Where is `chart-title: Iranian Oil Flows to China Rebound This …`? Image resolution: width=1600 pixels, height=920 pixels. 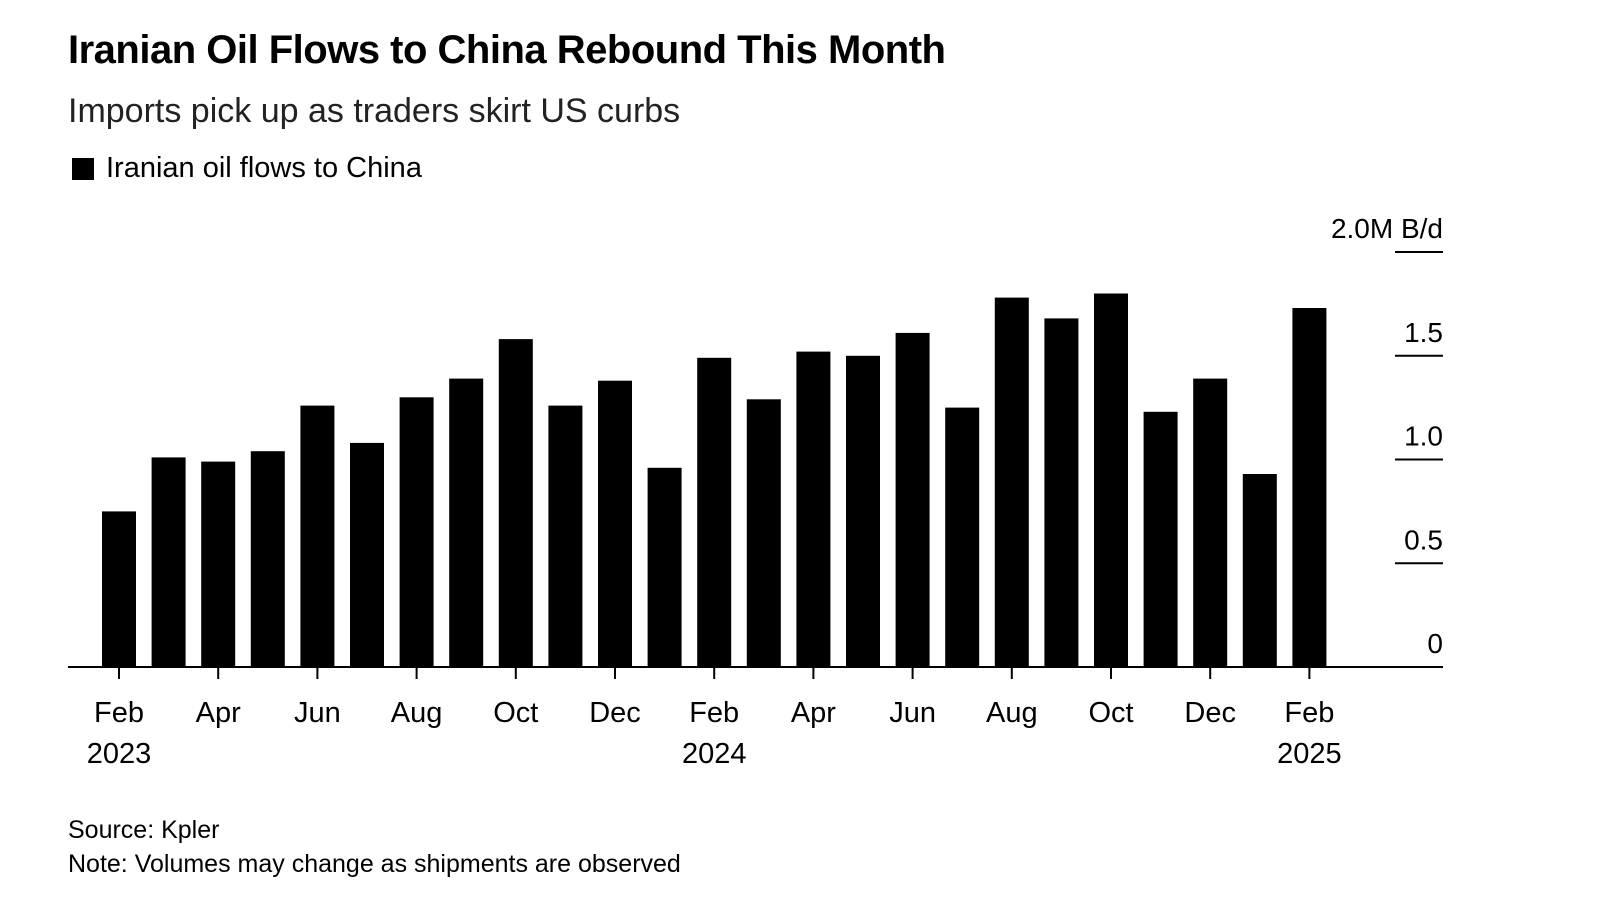
chart-title: Iranian Oil Flows to China Rebound This … is located at coordinates (507, 50).